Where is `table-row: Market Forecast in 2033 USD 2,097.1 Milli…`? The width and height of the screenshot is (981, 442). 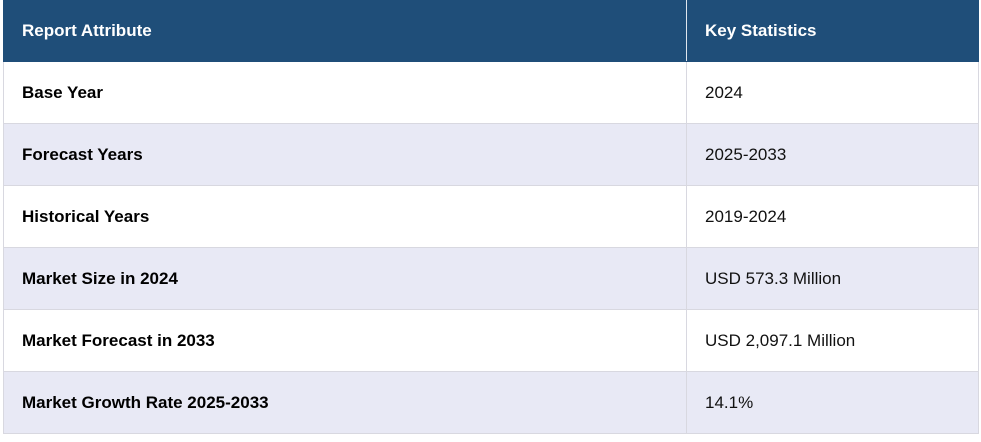 table-row: Market Forecast in 2033 USD 2,097.1 Milli… is located at coordinates (491, 340).